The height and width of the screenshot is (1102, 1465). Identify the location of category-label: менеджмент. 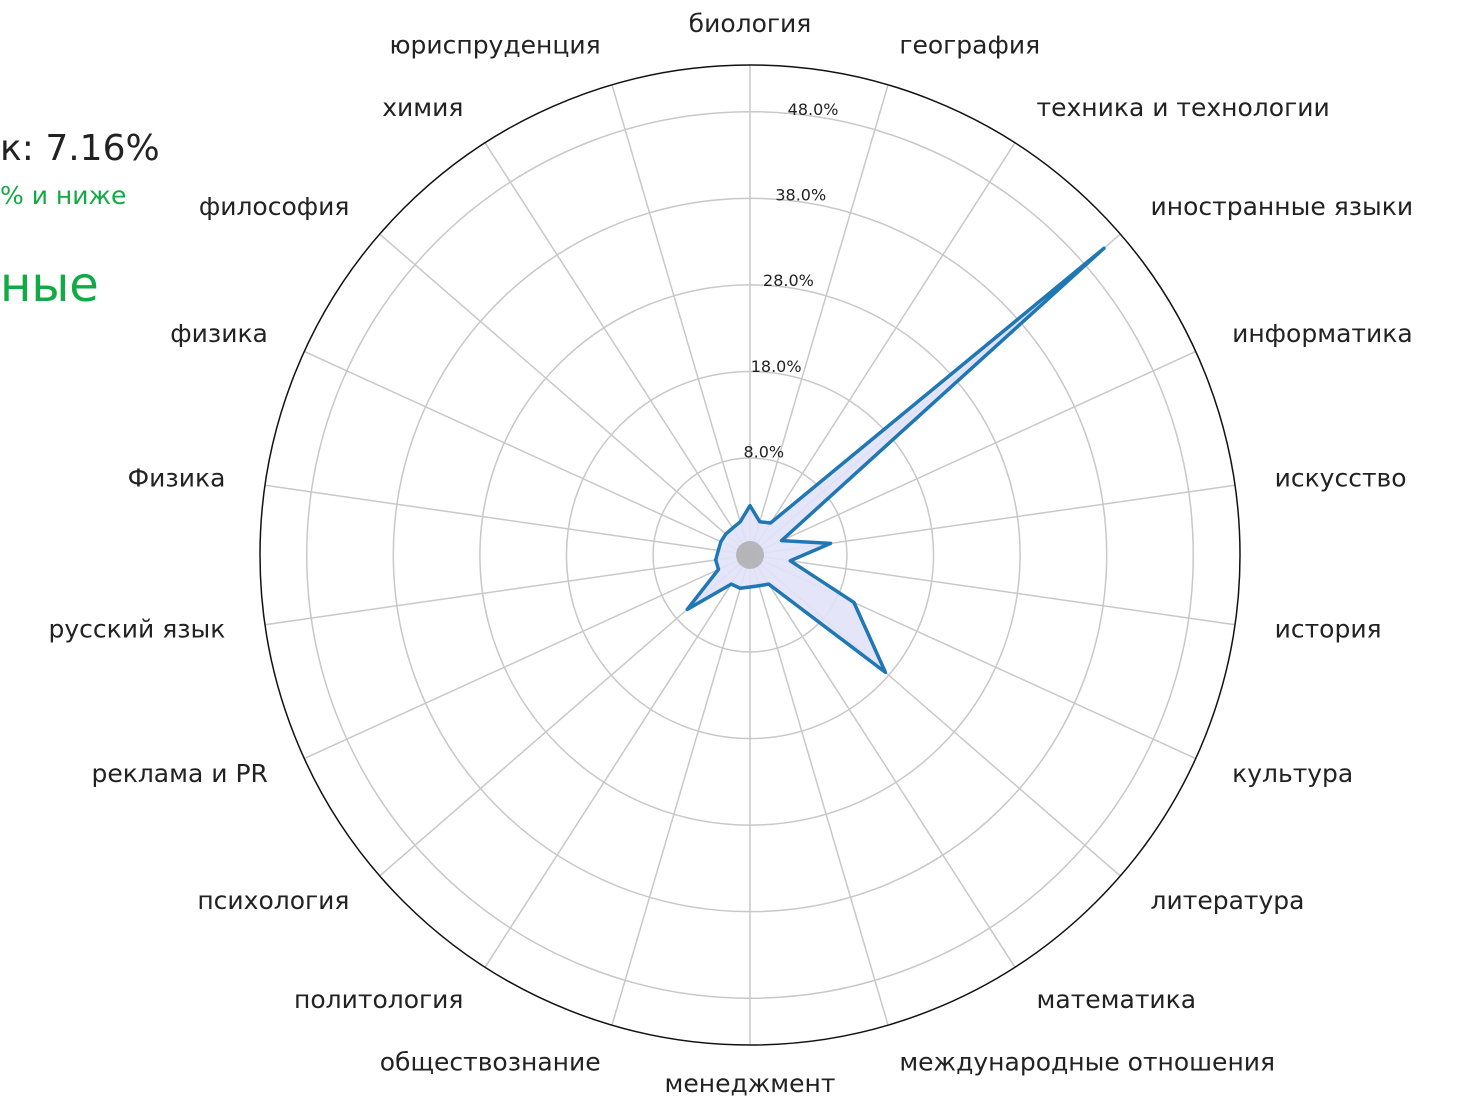
(750, 1083).